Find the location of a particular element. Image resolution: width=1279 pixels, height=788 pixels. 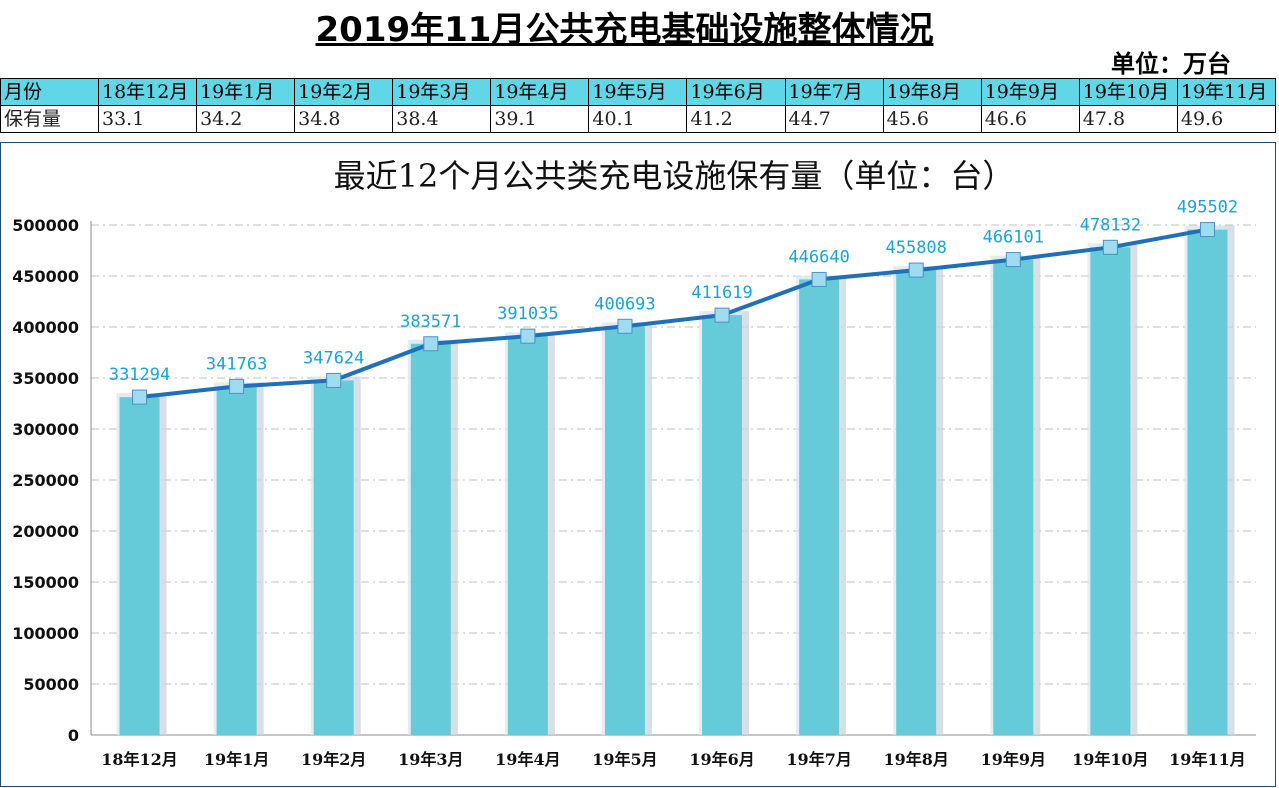

value-cell: 49.6 is located at coordinates (1226, 119).